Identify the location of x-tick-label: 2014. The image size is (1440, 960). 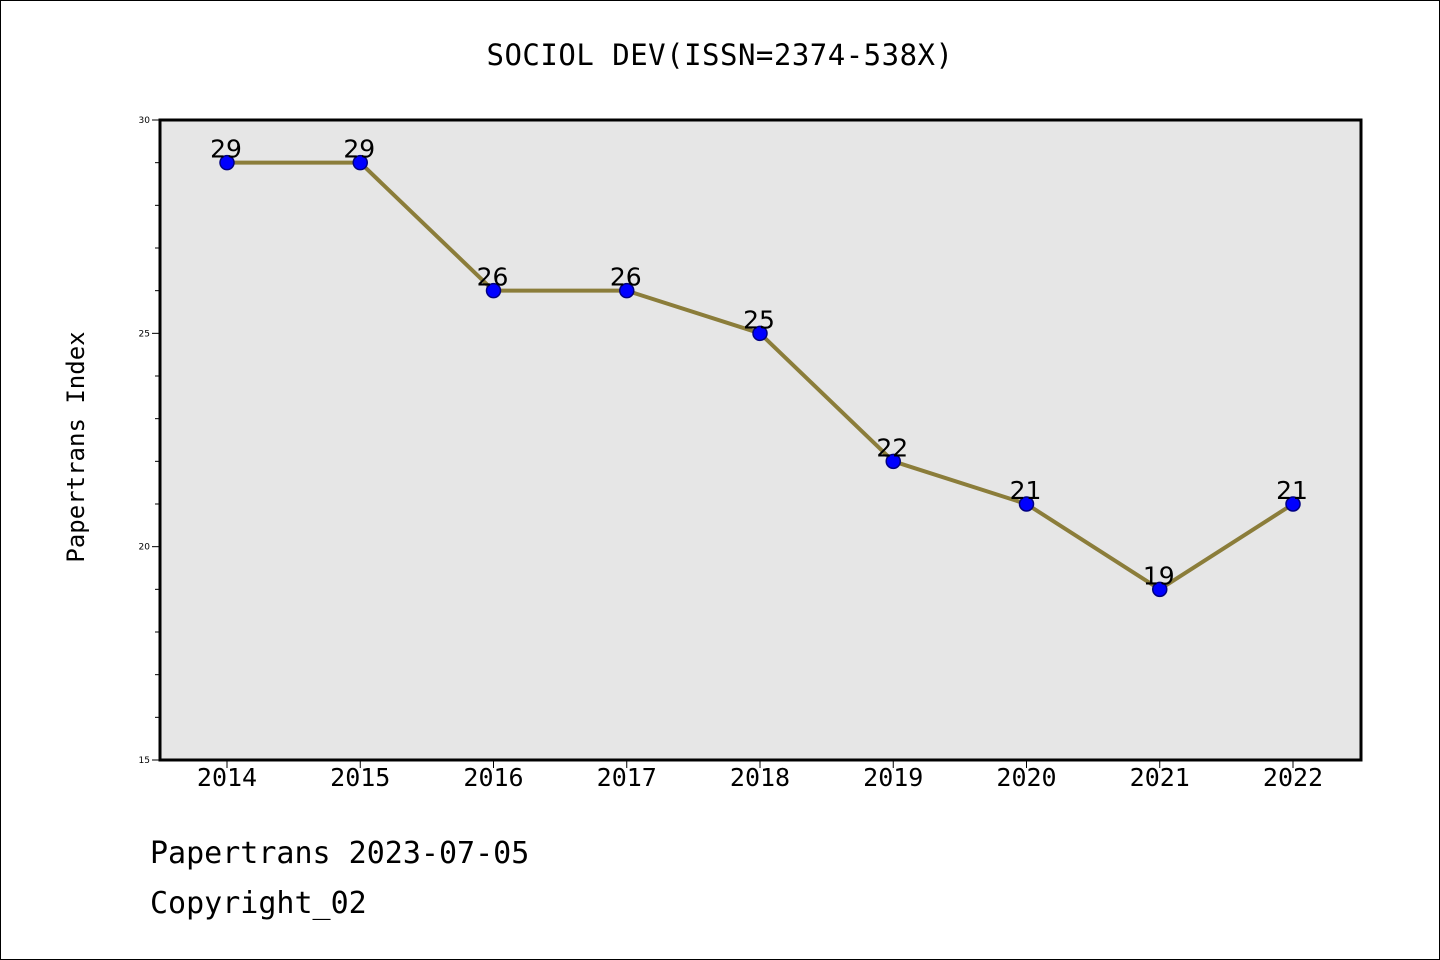
(227, 777).